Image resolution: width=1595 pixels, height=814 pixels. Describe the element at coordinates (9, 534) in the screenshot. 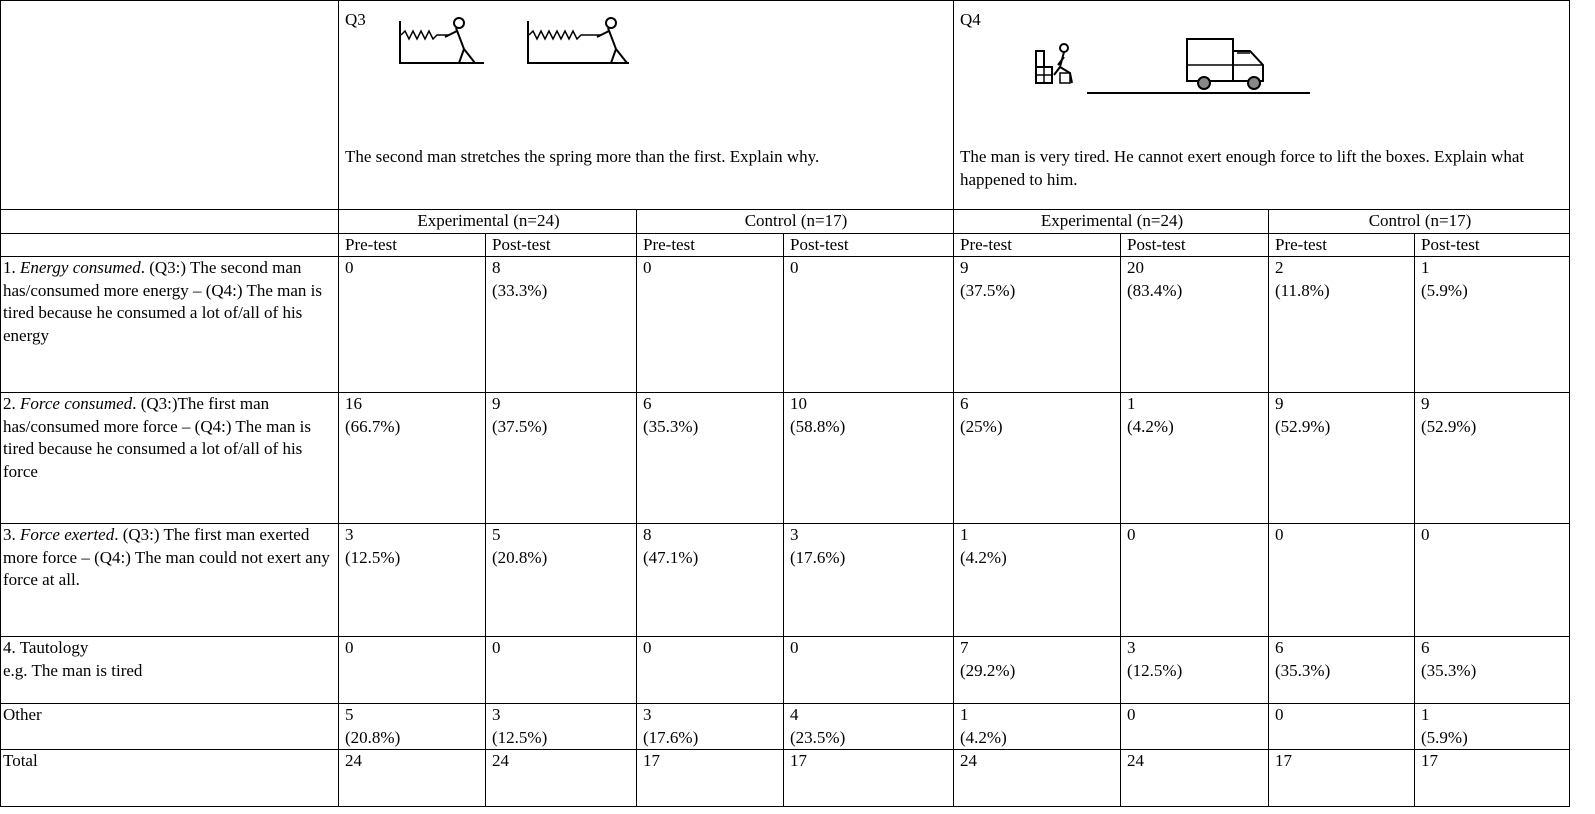

I see `label-number: 3.` at that location.